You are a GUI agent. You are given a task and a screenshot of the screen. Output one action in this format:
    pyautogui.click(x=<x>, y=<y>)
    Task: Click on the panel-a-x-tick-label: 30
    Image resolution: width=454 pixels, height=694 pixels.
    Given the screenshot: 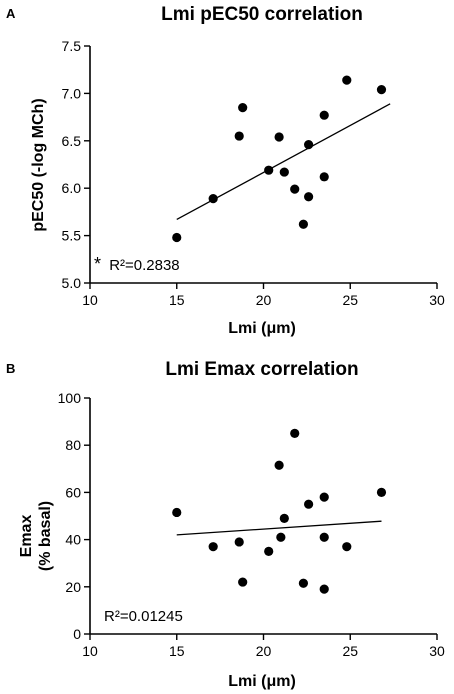 What is the action you would take?
    pyautogui.click(x=437, y=300)
    